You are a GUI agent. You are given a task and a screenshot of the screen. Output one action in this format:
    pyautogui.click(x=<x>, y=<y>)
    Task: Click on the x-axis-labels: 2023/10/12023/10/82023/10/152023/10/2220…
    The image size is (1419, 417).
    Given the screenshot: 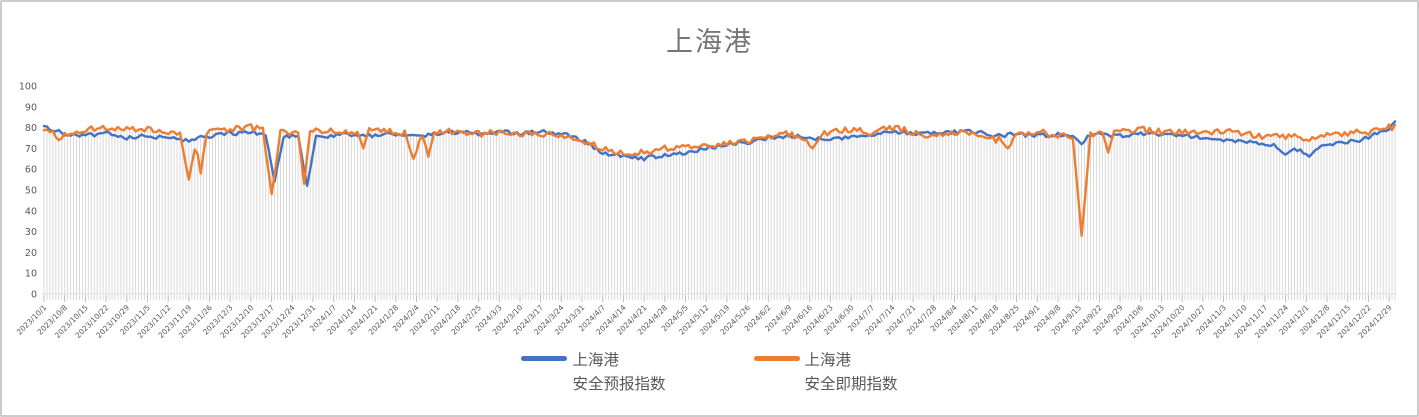 What is the action you would take?
    pyautogui.click(x=704, y=321)
    